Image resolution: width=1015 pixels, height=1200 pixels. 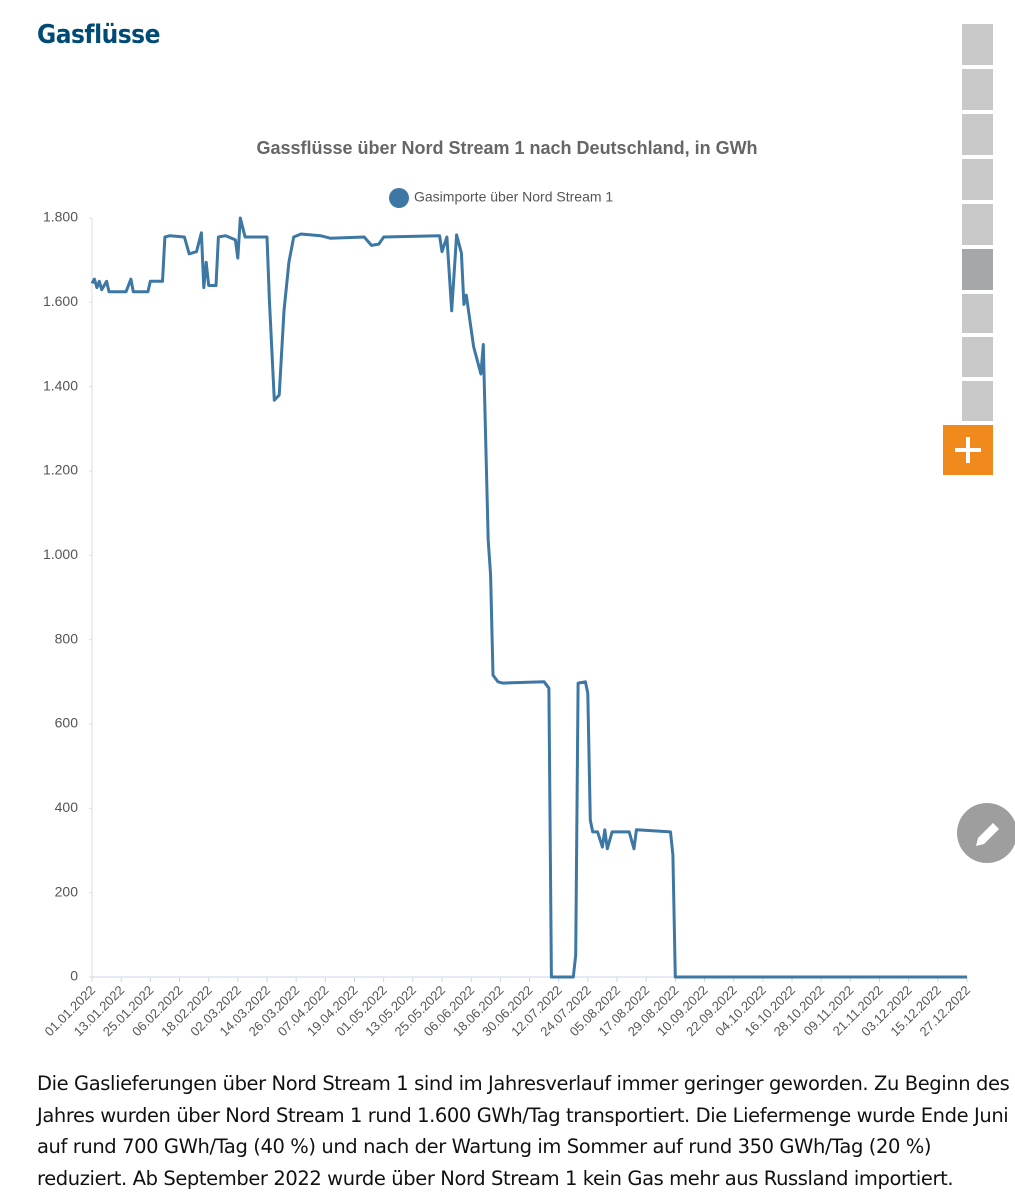 I want to click on page-title: Gasflüsse, so click(x=98, y=35).